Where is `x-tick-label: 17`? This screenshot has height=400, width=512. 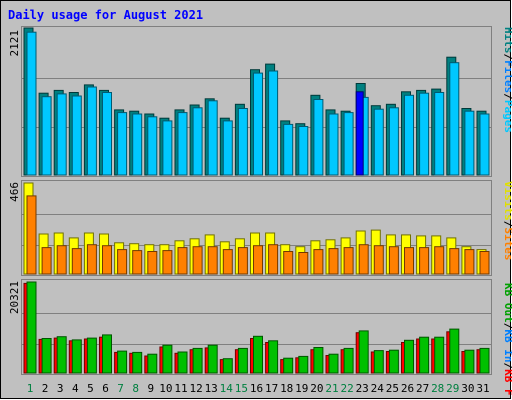 x-tick-label: 17 is located at coordinates (271, 388).